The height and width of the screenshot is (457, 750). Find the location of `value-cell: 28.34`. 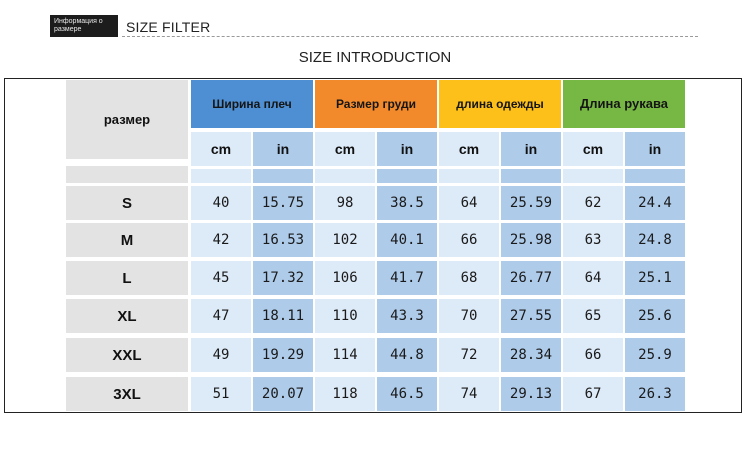

value-cell: 28.34 is located at coordinates (531, 355).